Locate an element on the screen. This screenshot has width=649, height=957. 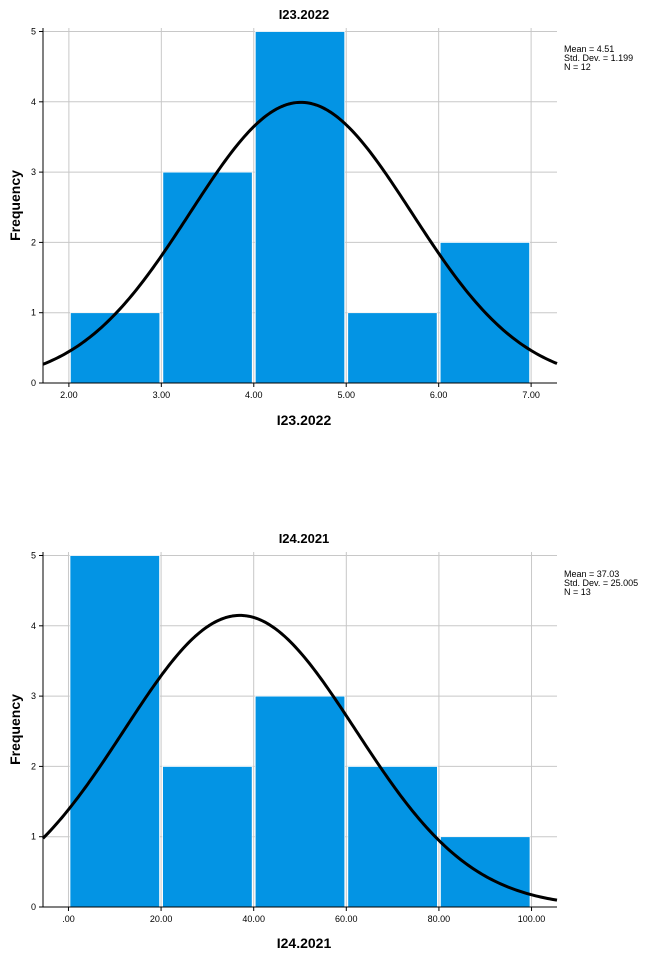
stats-label: Mean = 37.03 is located at coordinates (591, 574).